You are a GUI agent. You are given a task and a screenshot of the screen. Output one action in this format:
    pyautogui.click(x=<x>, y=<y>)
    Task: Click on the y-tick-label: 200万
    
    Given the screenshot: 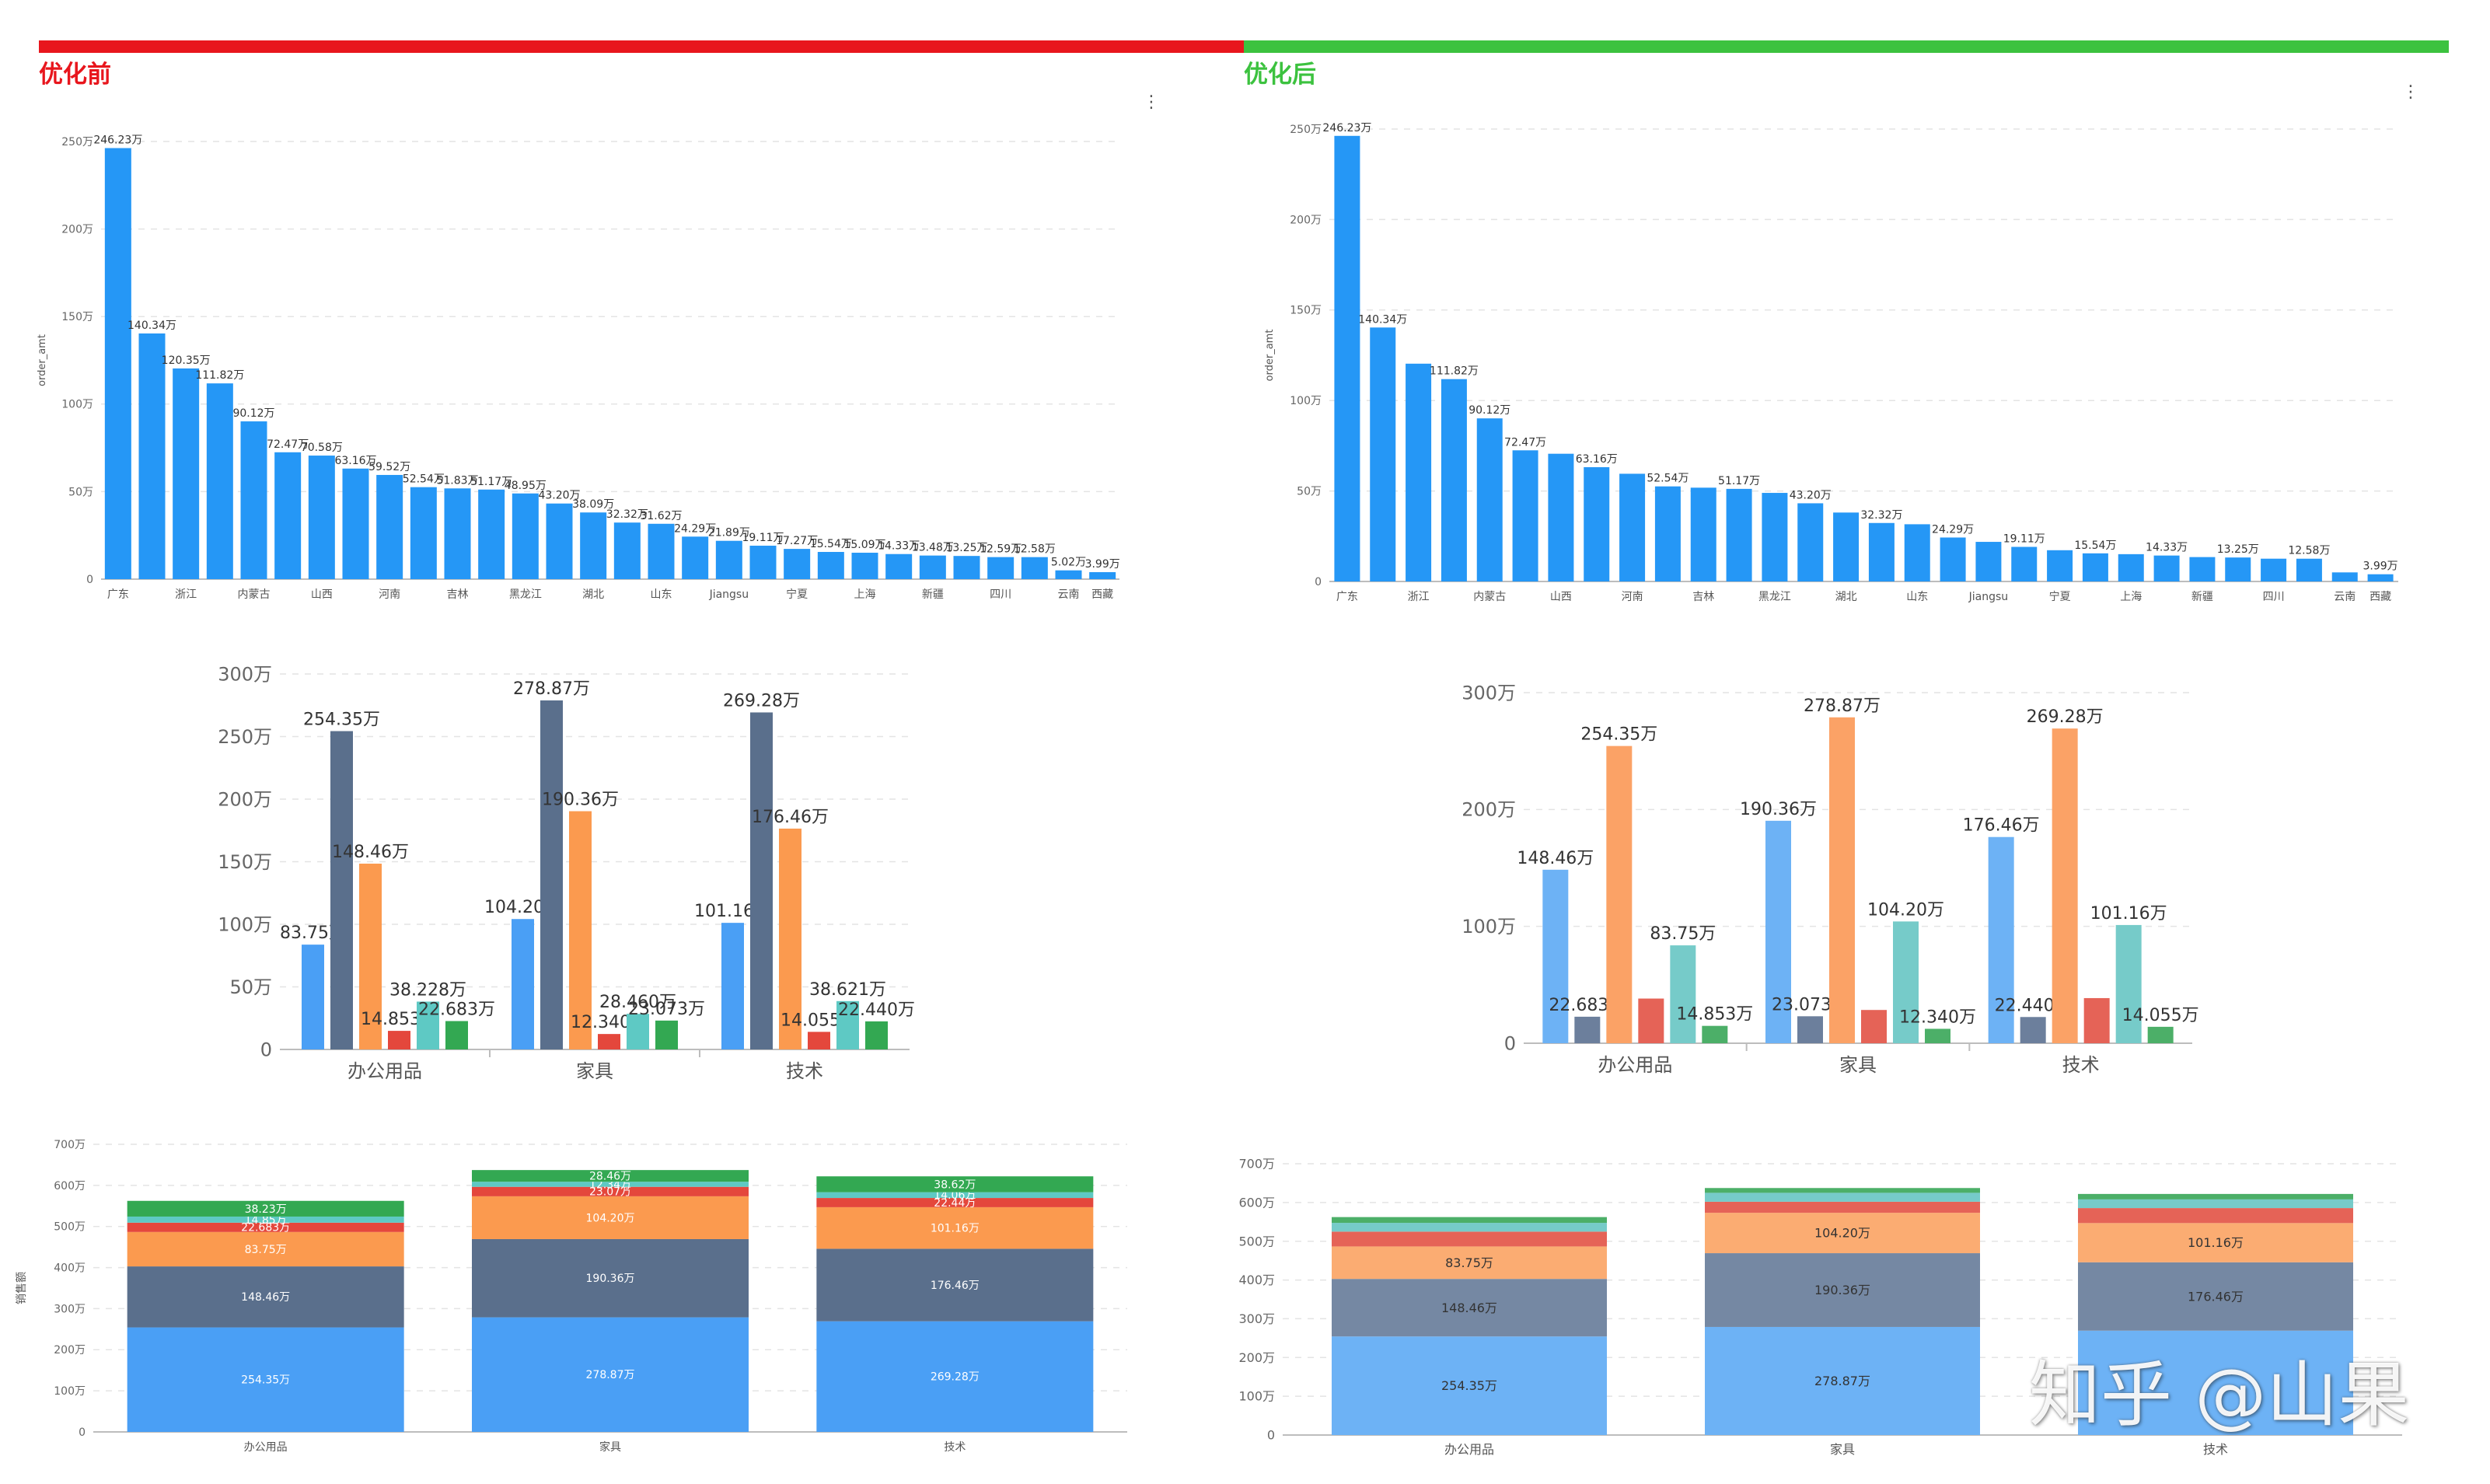 What is the action you would take?
    pyautogui.click(x=70, y=1350)
    